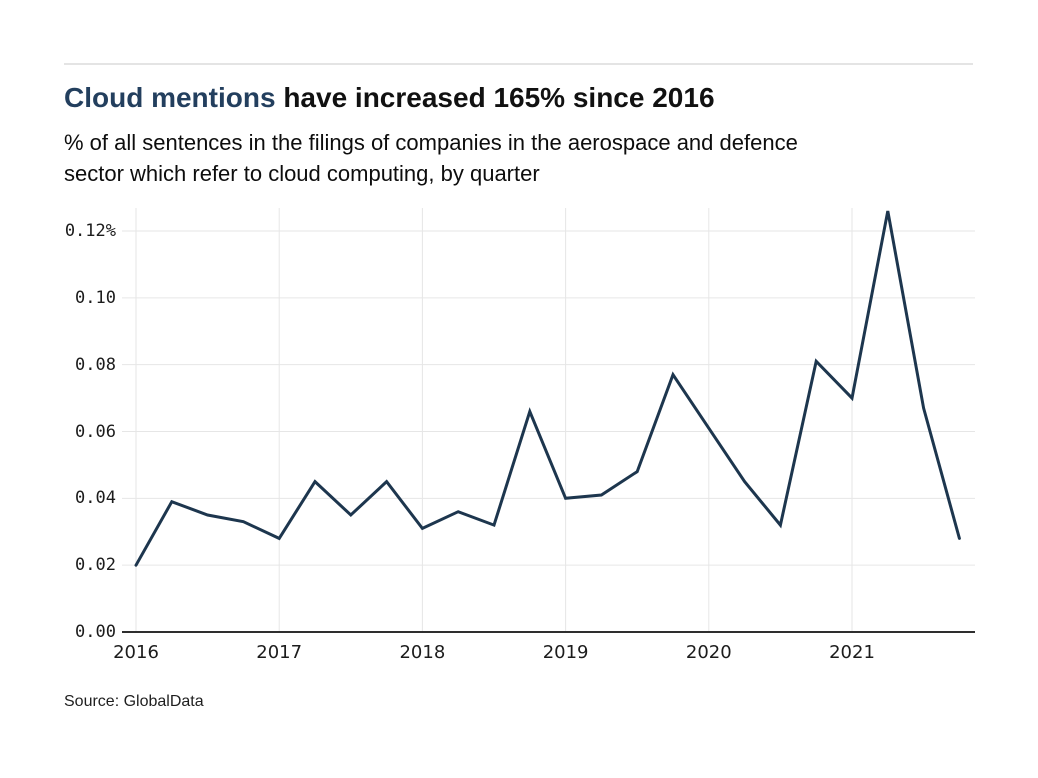 Image resolution: width=1038 pixels, height=778 pixels. I want to click on source-note: Source: GlobalData, so click(134, 701).